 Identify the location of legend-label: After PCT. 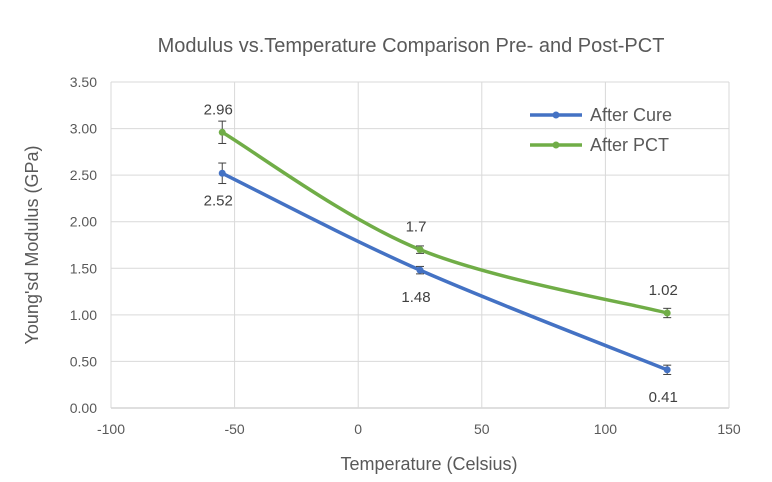
(629, 145).